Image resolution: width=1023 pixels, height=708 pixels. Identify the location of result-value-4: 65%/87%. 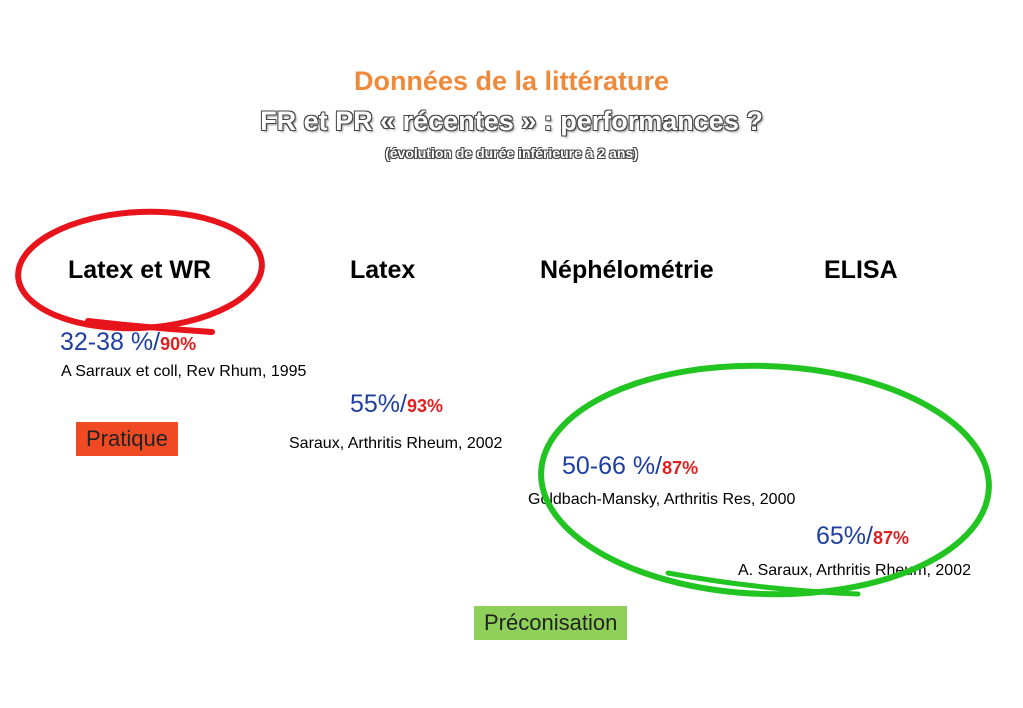
(862, 536).